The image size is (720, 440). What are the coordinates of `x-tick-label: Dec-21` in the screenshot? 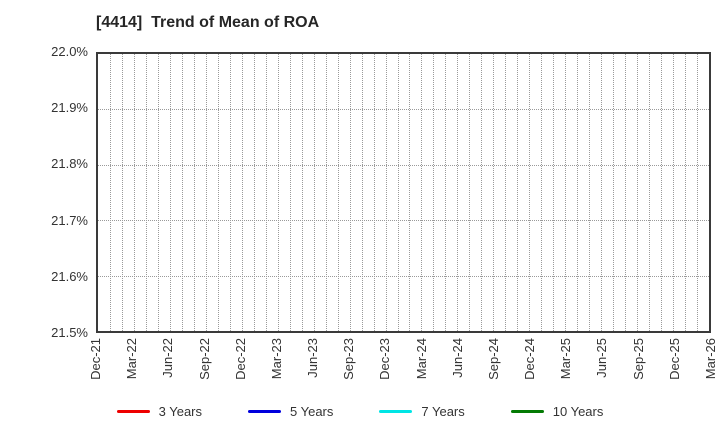 It's located at (95, 359).